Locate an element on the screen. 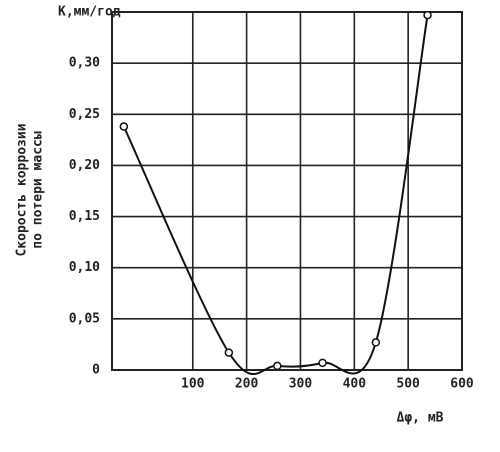  y-tick-label: 0,30 is located at coordinates (84, 63).